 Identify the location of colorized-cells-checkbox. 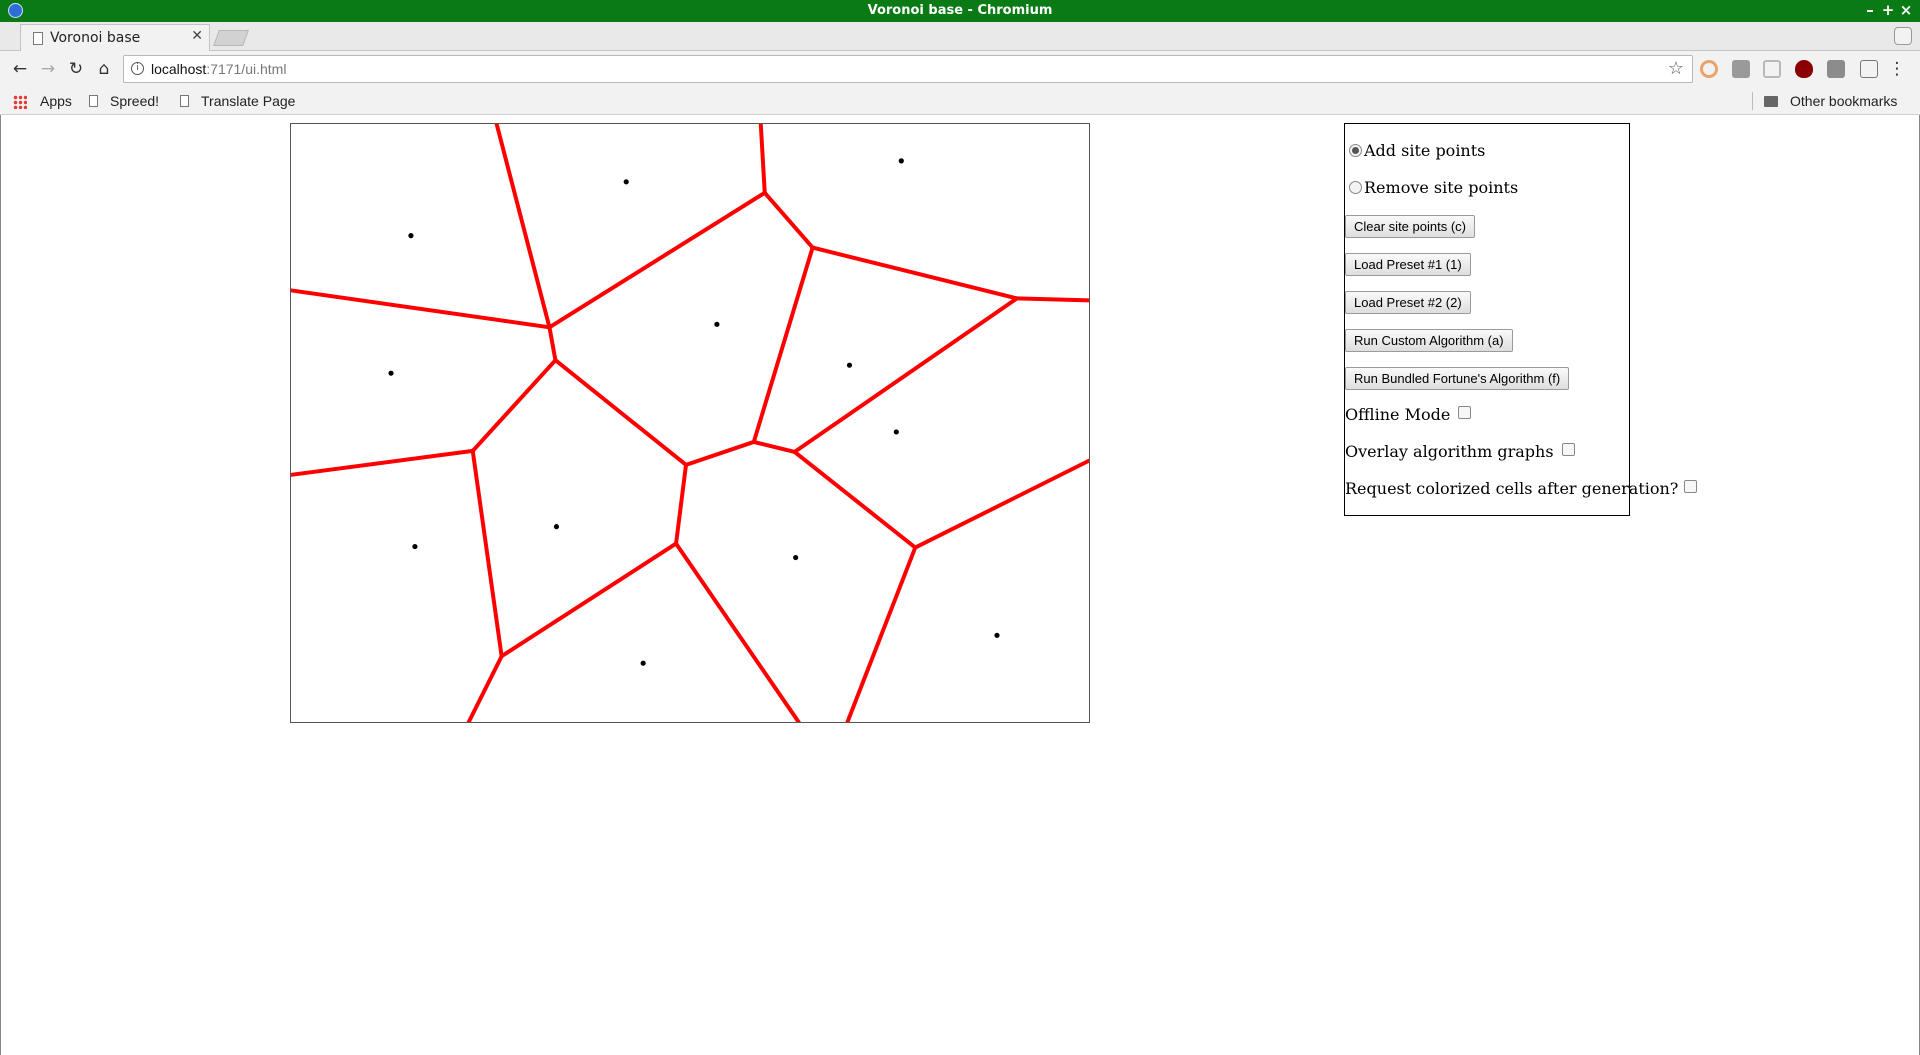
(1691, 486).